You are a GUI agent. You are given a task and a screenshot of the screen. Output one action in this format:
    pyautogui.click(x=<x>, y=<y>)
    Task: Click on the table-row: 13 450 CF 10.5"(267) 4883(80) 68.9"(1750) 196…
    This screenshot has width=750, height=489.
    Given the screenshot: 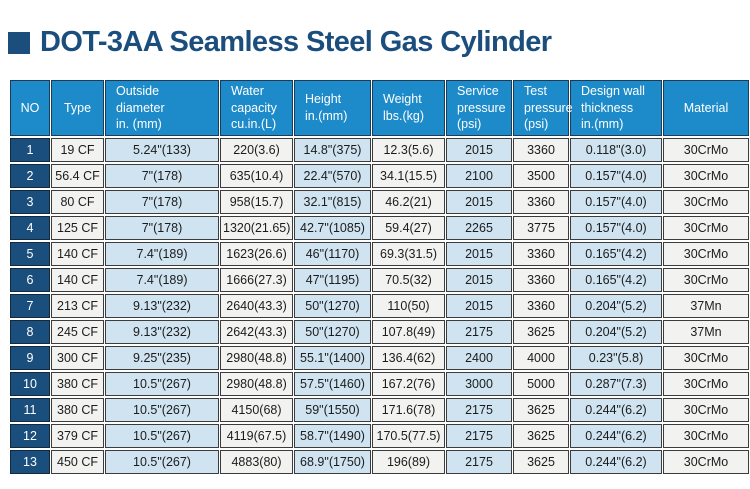 What is the action you would take?
    pyautogui.click(x=379, y=461)
    